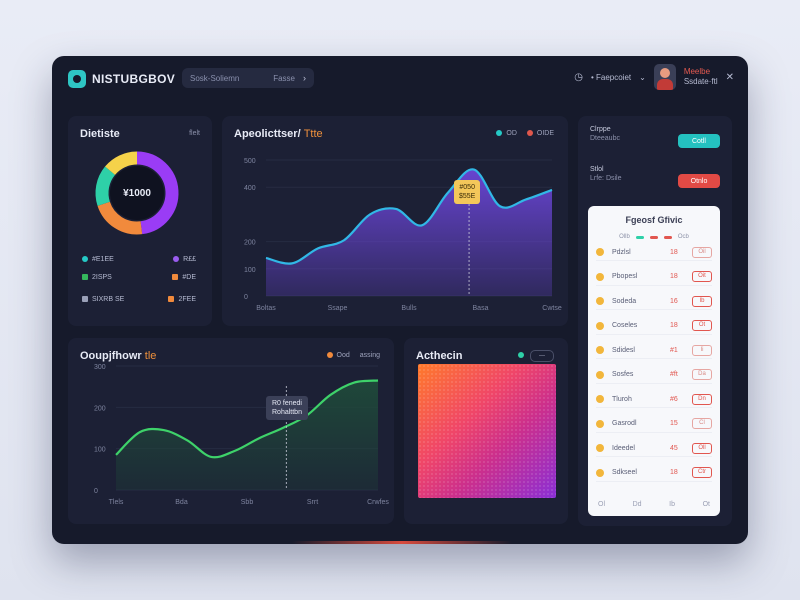  I want to click on line-chart-title: Ooupjfhowr tle, so click(118, 356).